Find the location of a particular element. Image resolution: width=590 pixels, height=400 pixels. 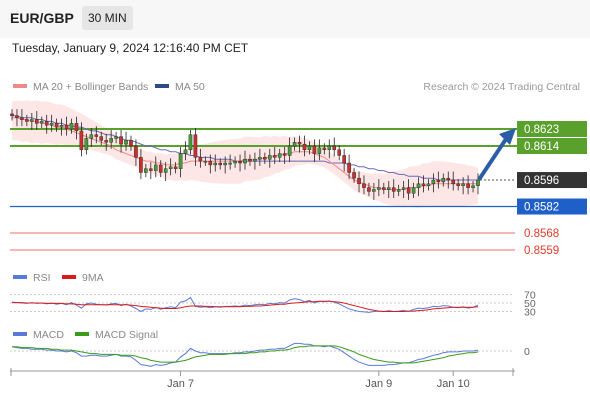

rsi-ma-line is located at coordinates (245, 306).